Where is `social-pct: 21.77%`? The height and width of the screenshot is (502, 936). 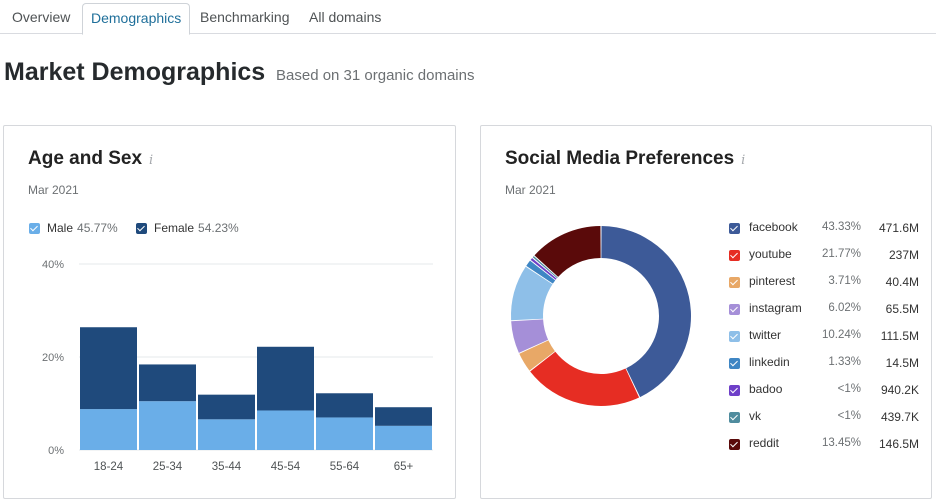 social-pct: 21.77% is located at coordinates (841, 254).